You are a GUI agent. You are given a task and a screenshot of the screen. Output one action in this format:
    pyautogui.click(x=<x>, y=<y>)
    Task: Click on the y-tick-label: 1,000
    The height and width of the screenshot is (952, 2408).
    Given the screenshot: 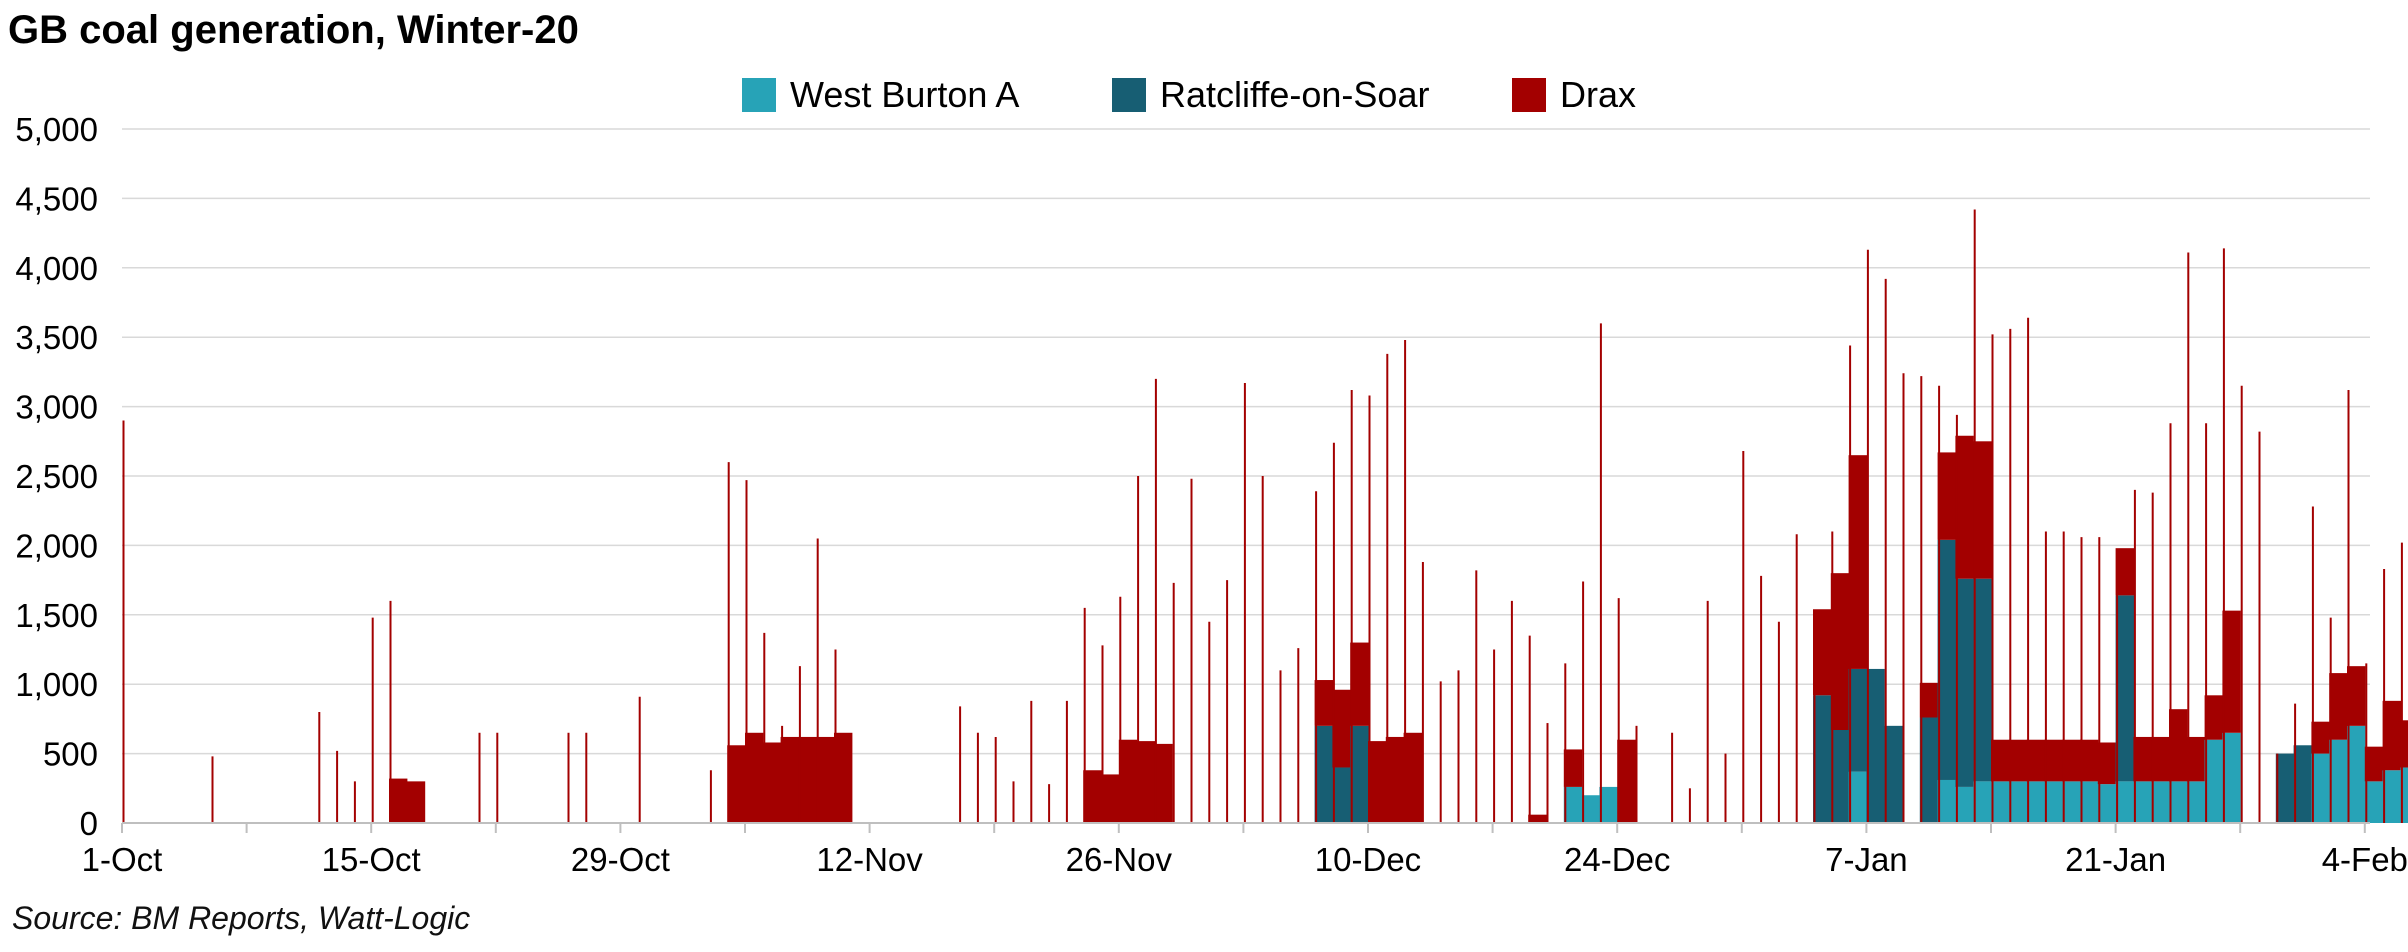 What is the action you would take?
    pyautogui.click(x=56, y=684)
    